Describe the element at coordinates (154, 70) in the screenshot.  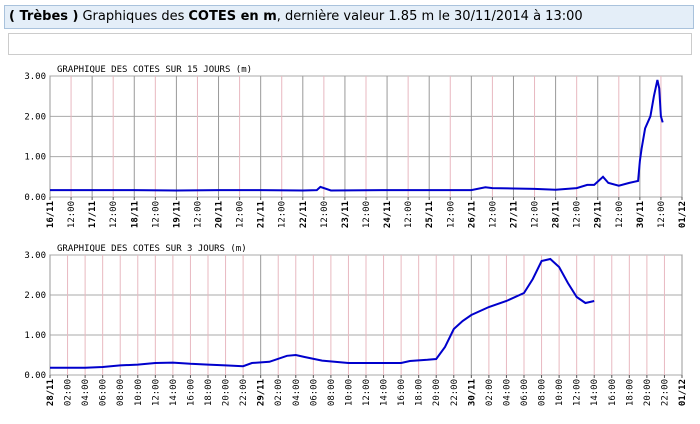
I see `chart-title: GRAPHIQUE DES COTES SUR 15 JOURS (m)` at that location.